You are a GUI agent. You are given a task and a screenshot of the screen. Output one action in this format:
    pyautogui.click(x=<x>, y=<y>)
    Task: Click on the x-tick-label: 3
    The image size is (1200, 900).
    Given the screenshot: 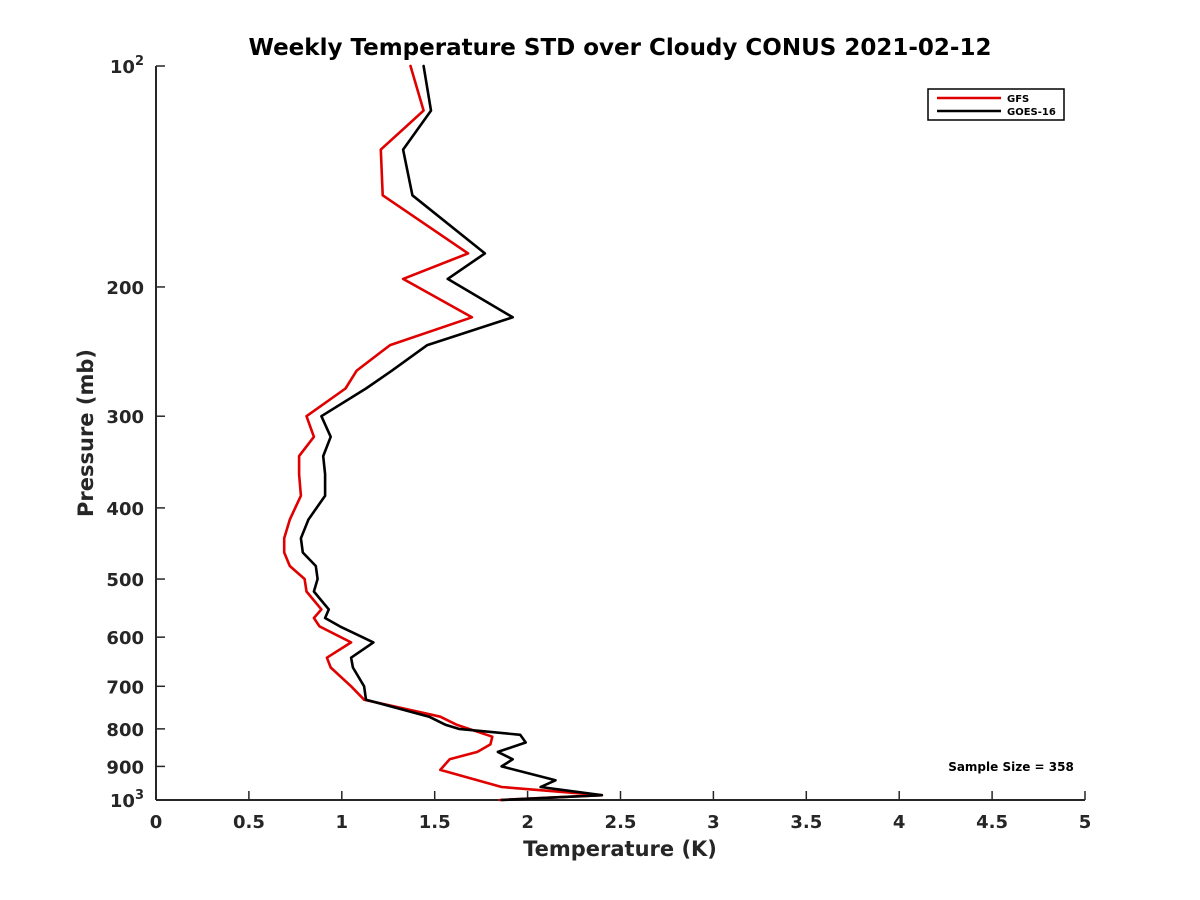 What is the action you would take?
    pyautogui.click(x=713, y=822)
    